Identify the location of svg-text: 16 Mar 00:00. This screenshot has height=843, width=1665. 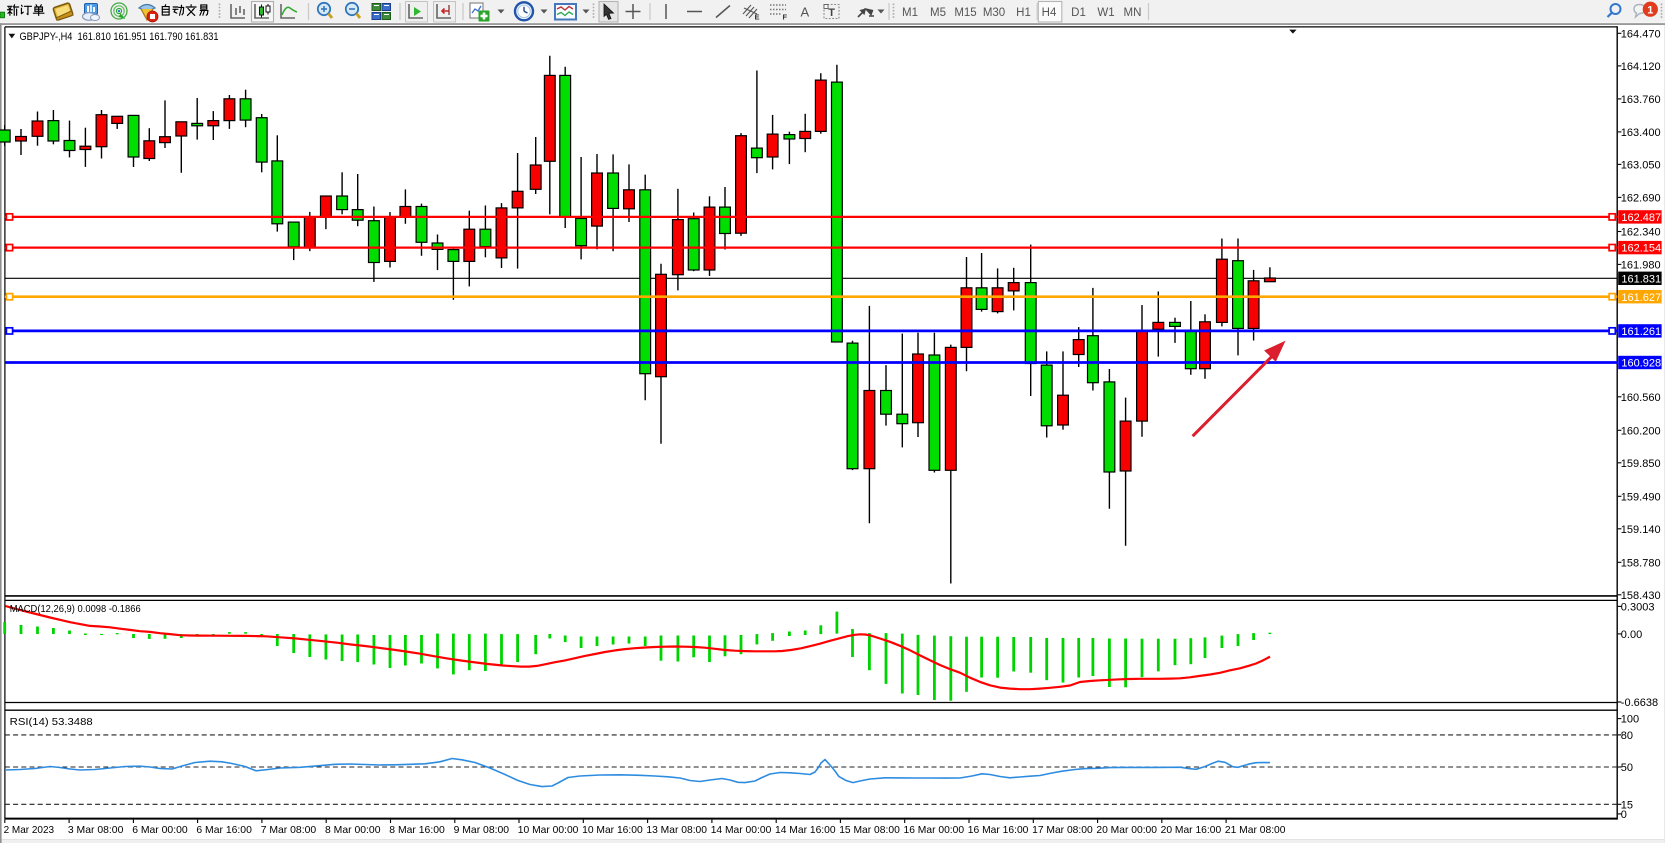
(934, 830).